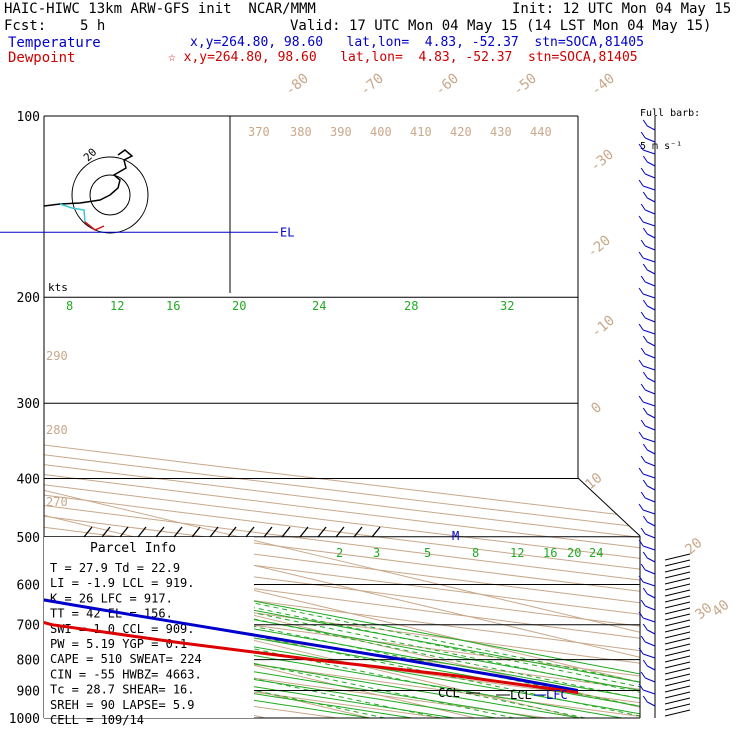 Image resolution: width=740 pixels, height=740 pixels. What do you see at coordinates (137, 205) in the screenshot?
I see `hodograph: 20 kts` at bounding box center [137, 205].